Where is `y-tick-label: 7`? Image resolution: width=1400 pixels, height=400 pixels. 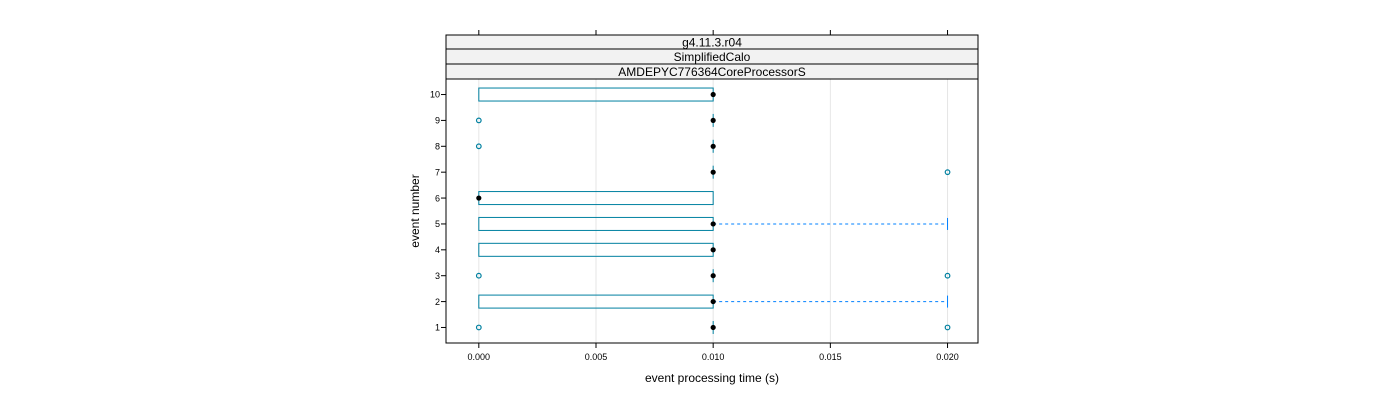 y-tick-label: 7 is located at coordinates (437, 172).